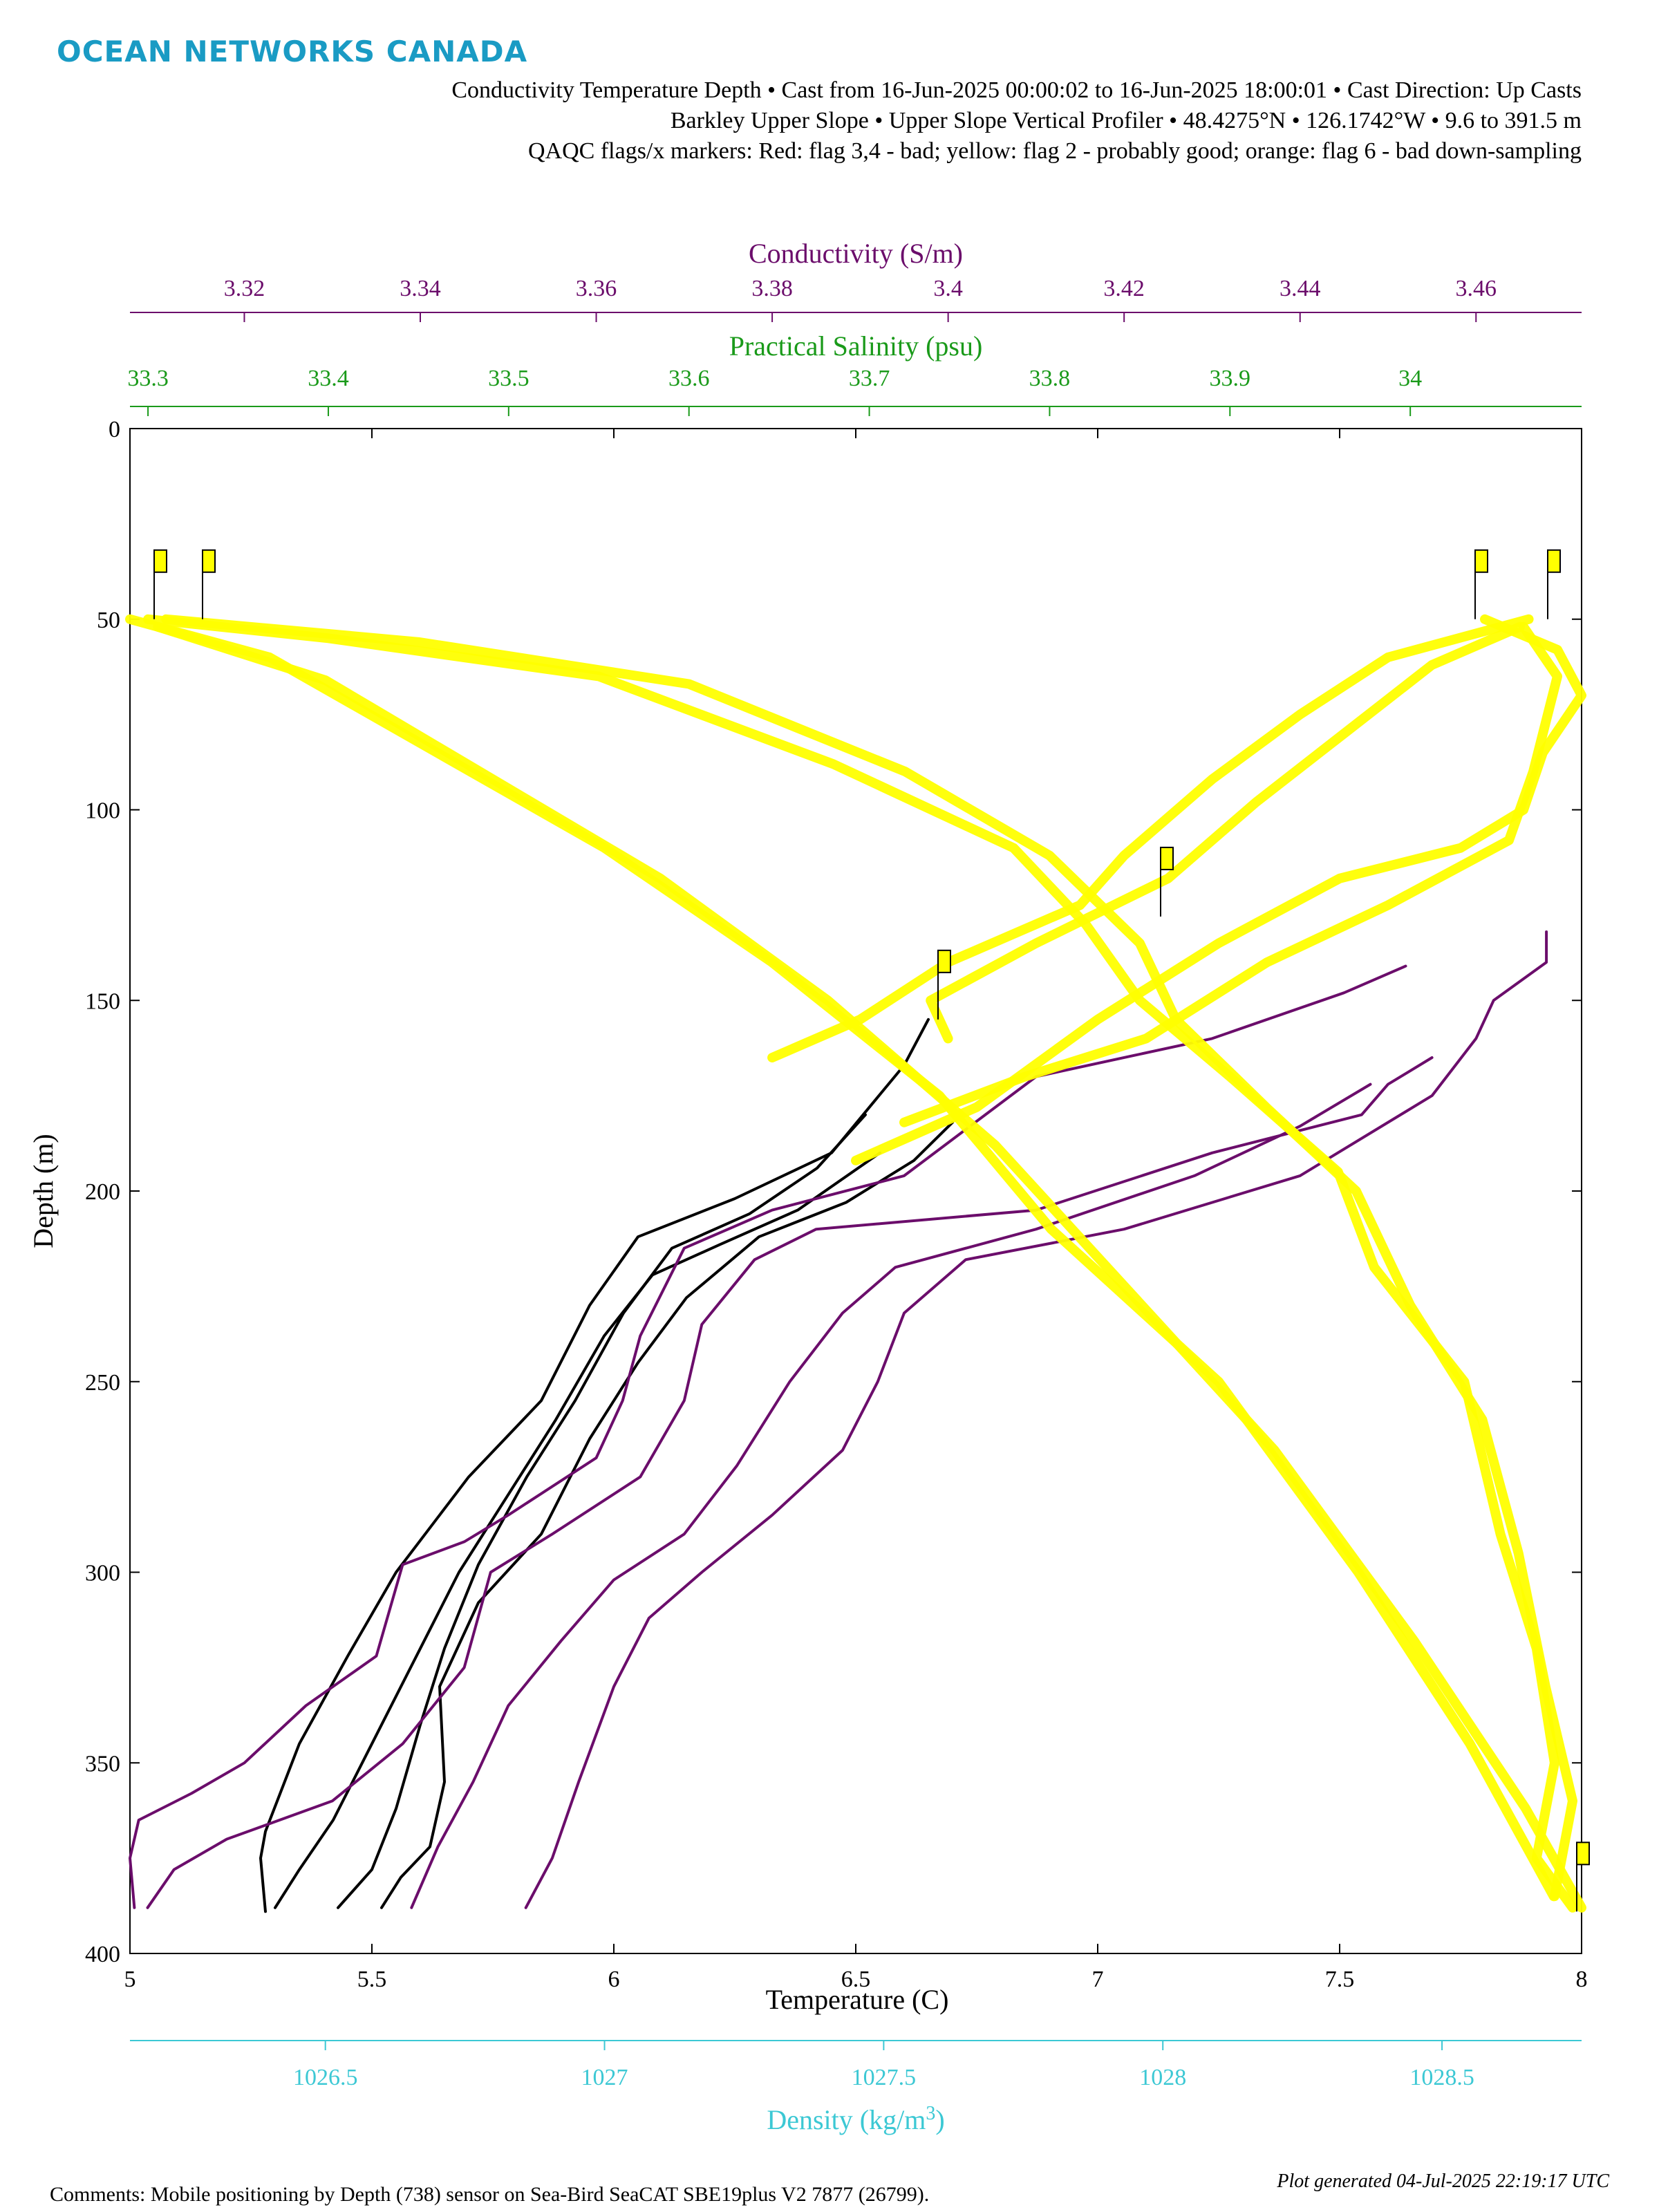 The width and height of the screenshot is (1659, 2212). What do you see at coordinates (102, 1764) in the screenshot?
I see `depth-tick-label: 350` at bounding box center [102, 1764].